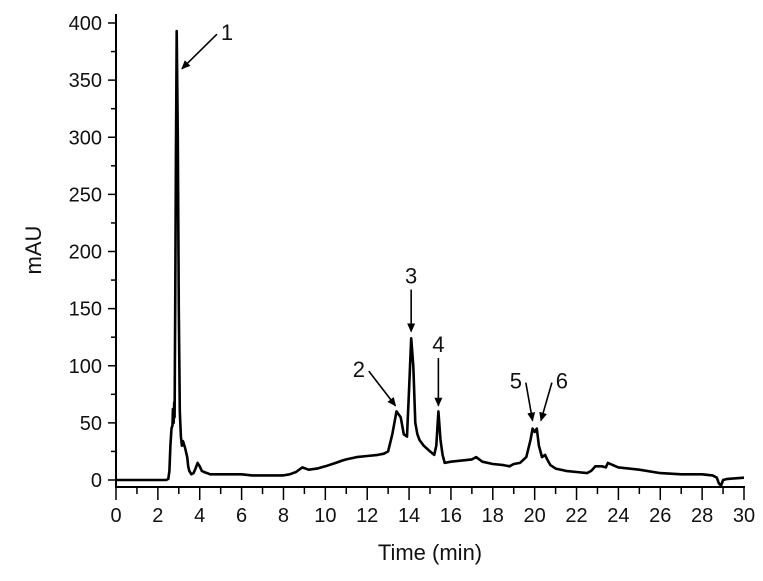 The image size is (763, 581). I want to click on x-axis-title: Time (min), so click(430, 552).